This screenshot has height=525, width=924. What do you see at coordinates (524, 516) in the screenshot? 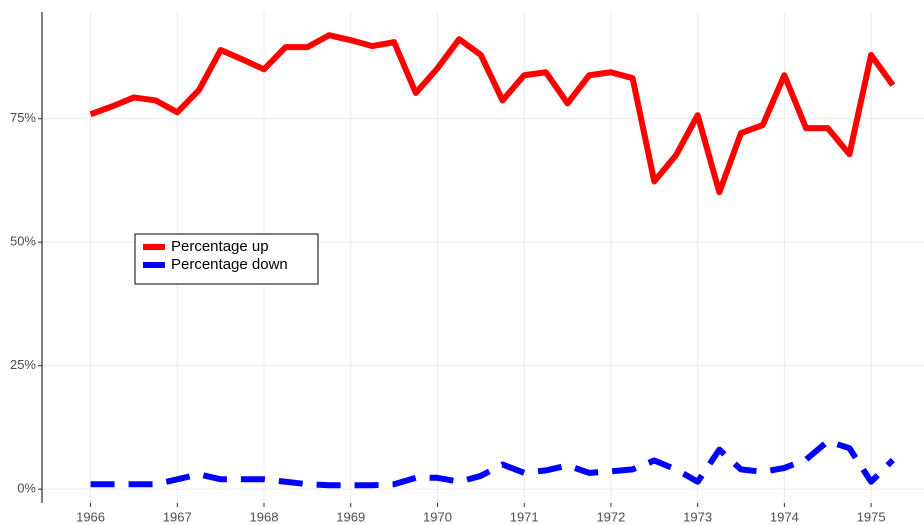
I see `x-tick-label: 1971` at bounding box center [524, 516].